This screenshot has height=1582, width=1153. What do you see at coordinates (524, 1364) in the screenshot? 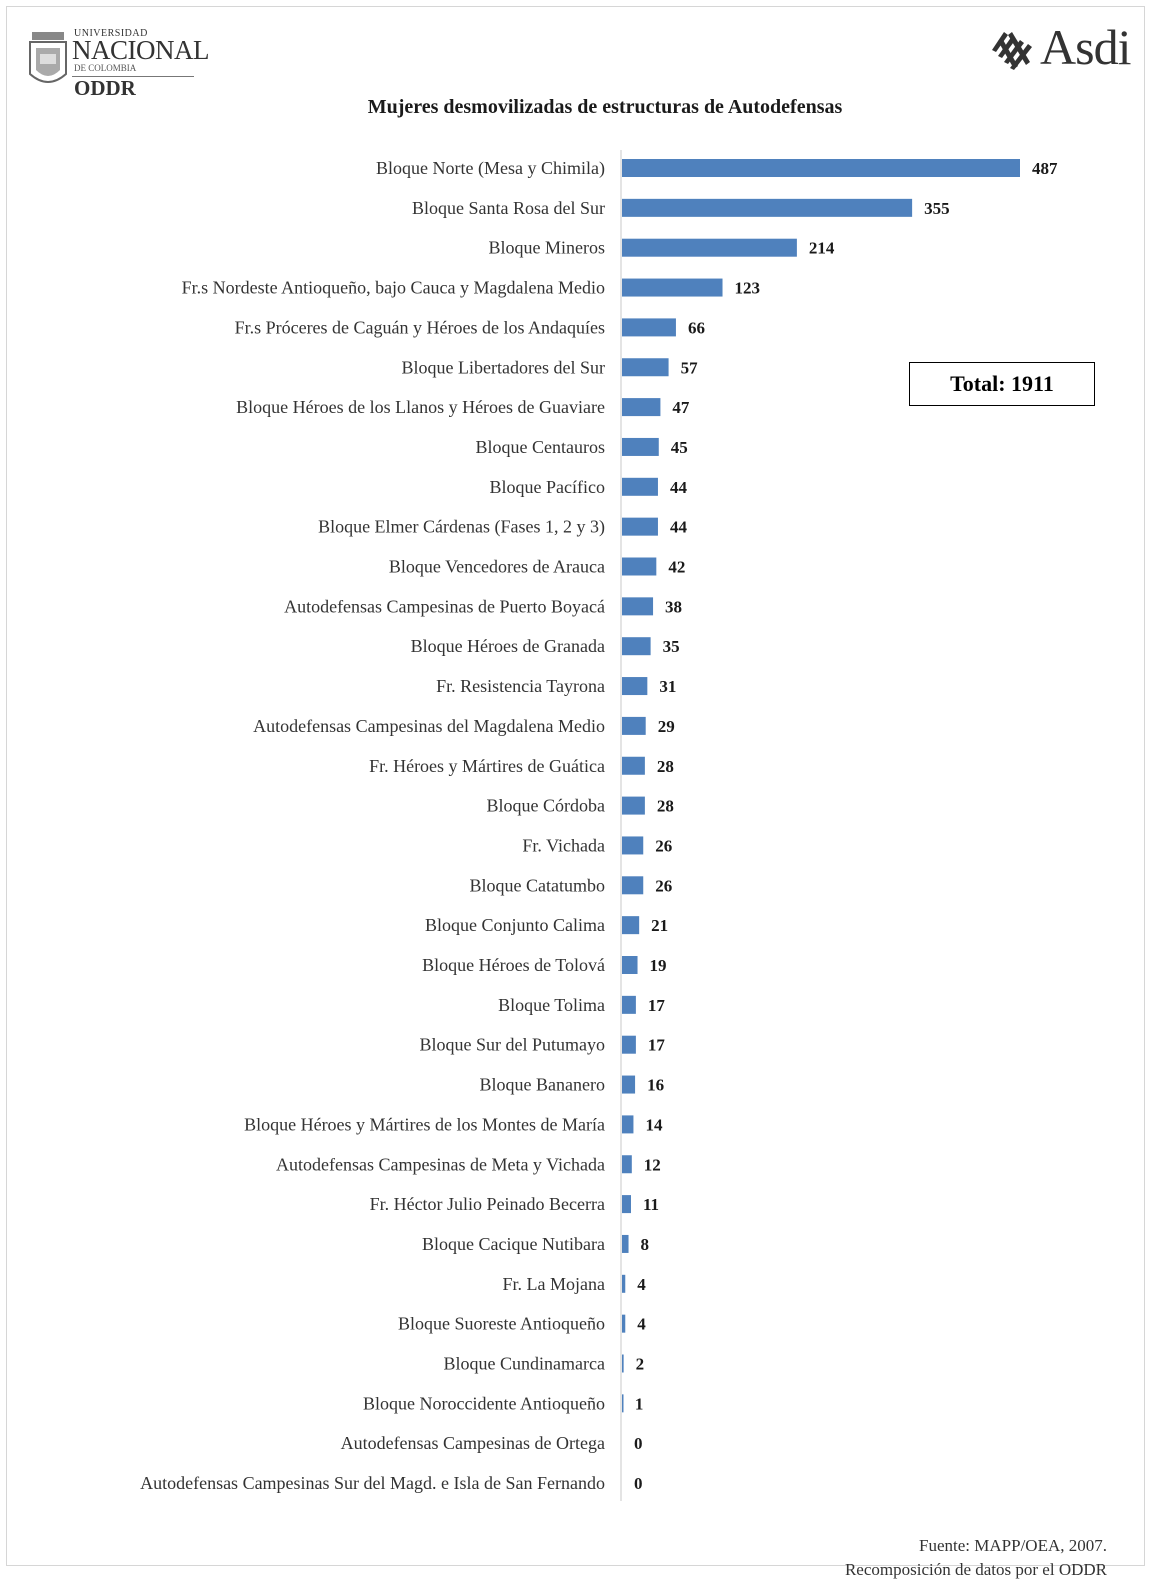
I see `category-label: Bloque Cundinamarca` at bounding box center [524, 1364].